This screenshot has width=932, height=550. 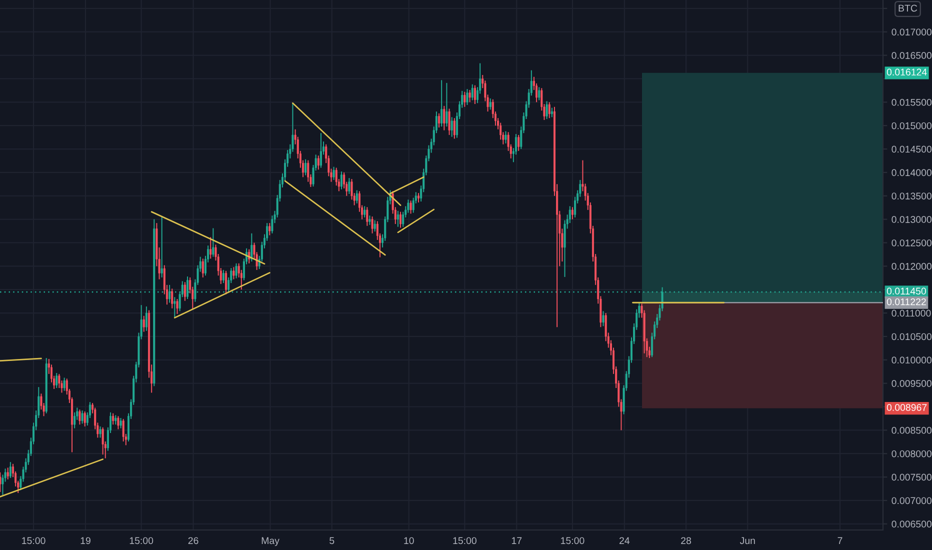 I want to click on x-tick-label: Jun, so click(x=747, y=540).